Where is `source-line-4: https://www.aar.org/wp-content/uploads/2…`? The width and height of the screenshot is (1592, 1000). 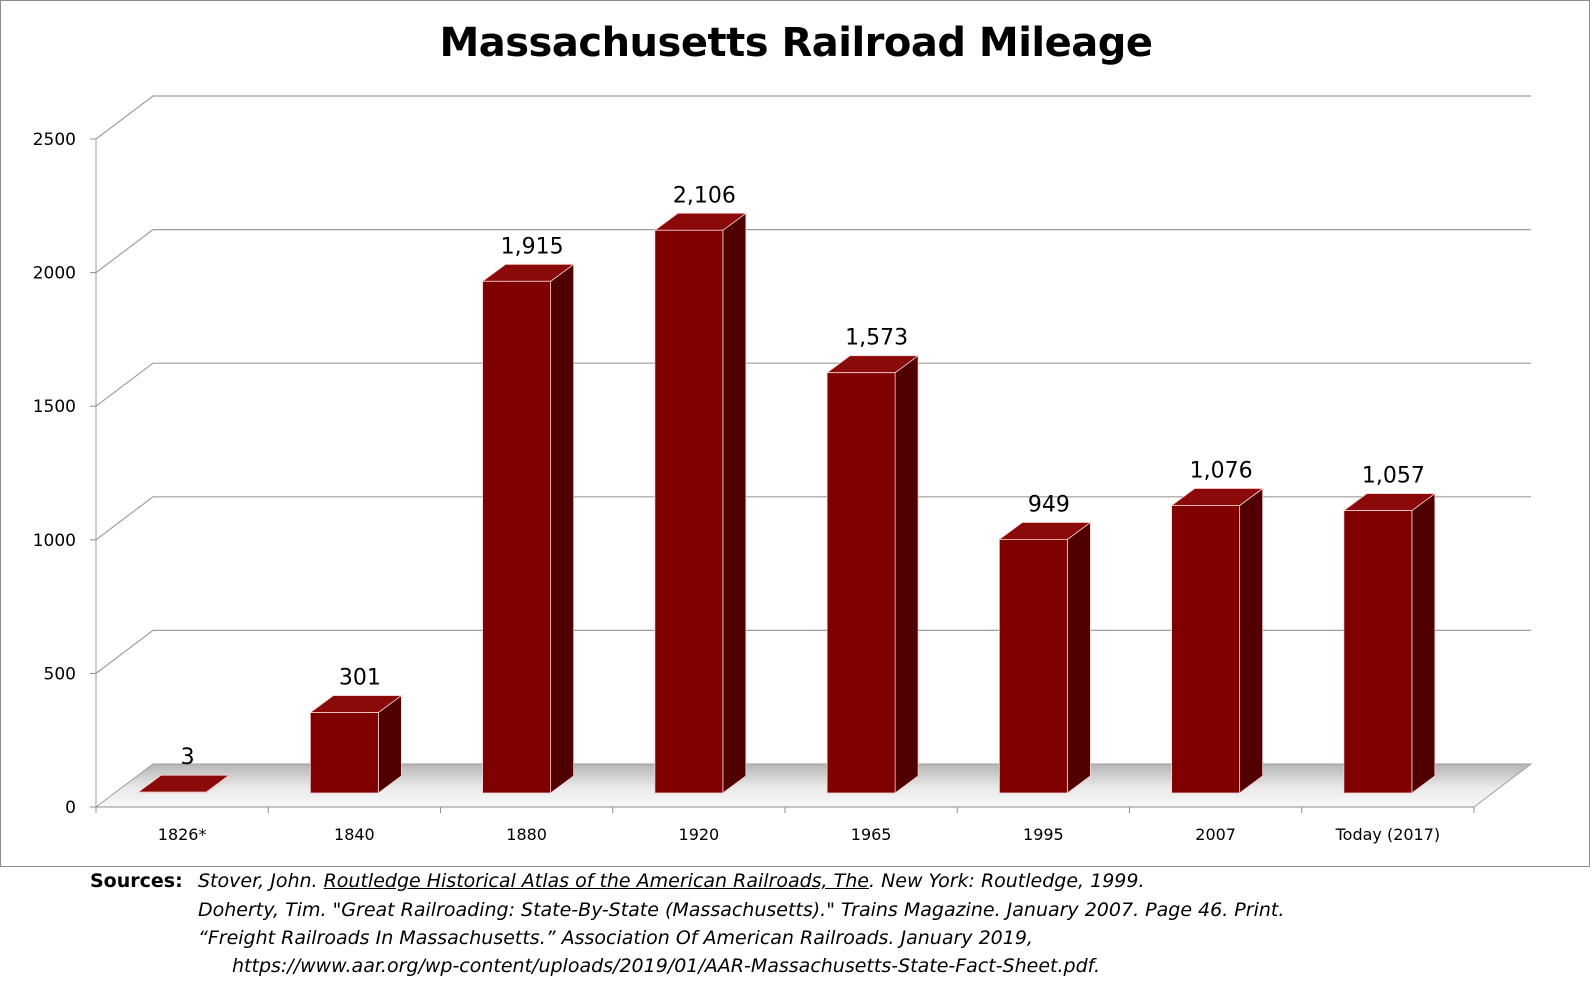 source-line-4: https://www.aar.org/wp-content/uploads/2… is located at coordinates (666, 966).